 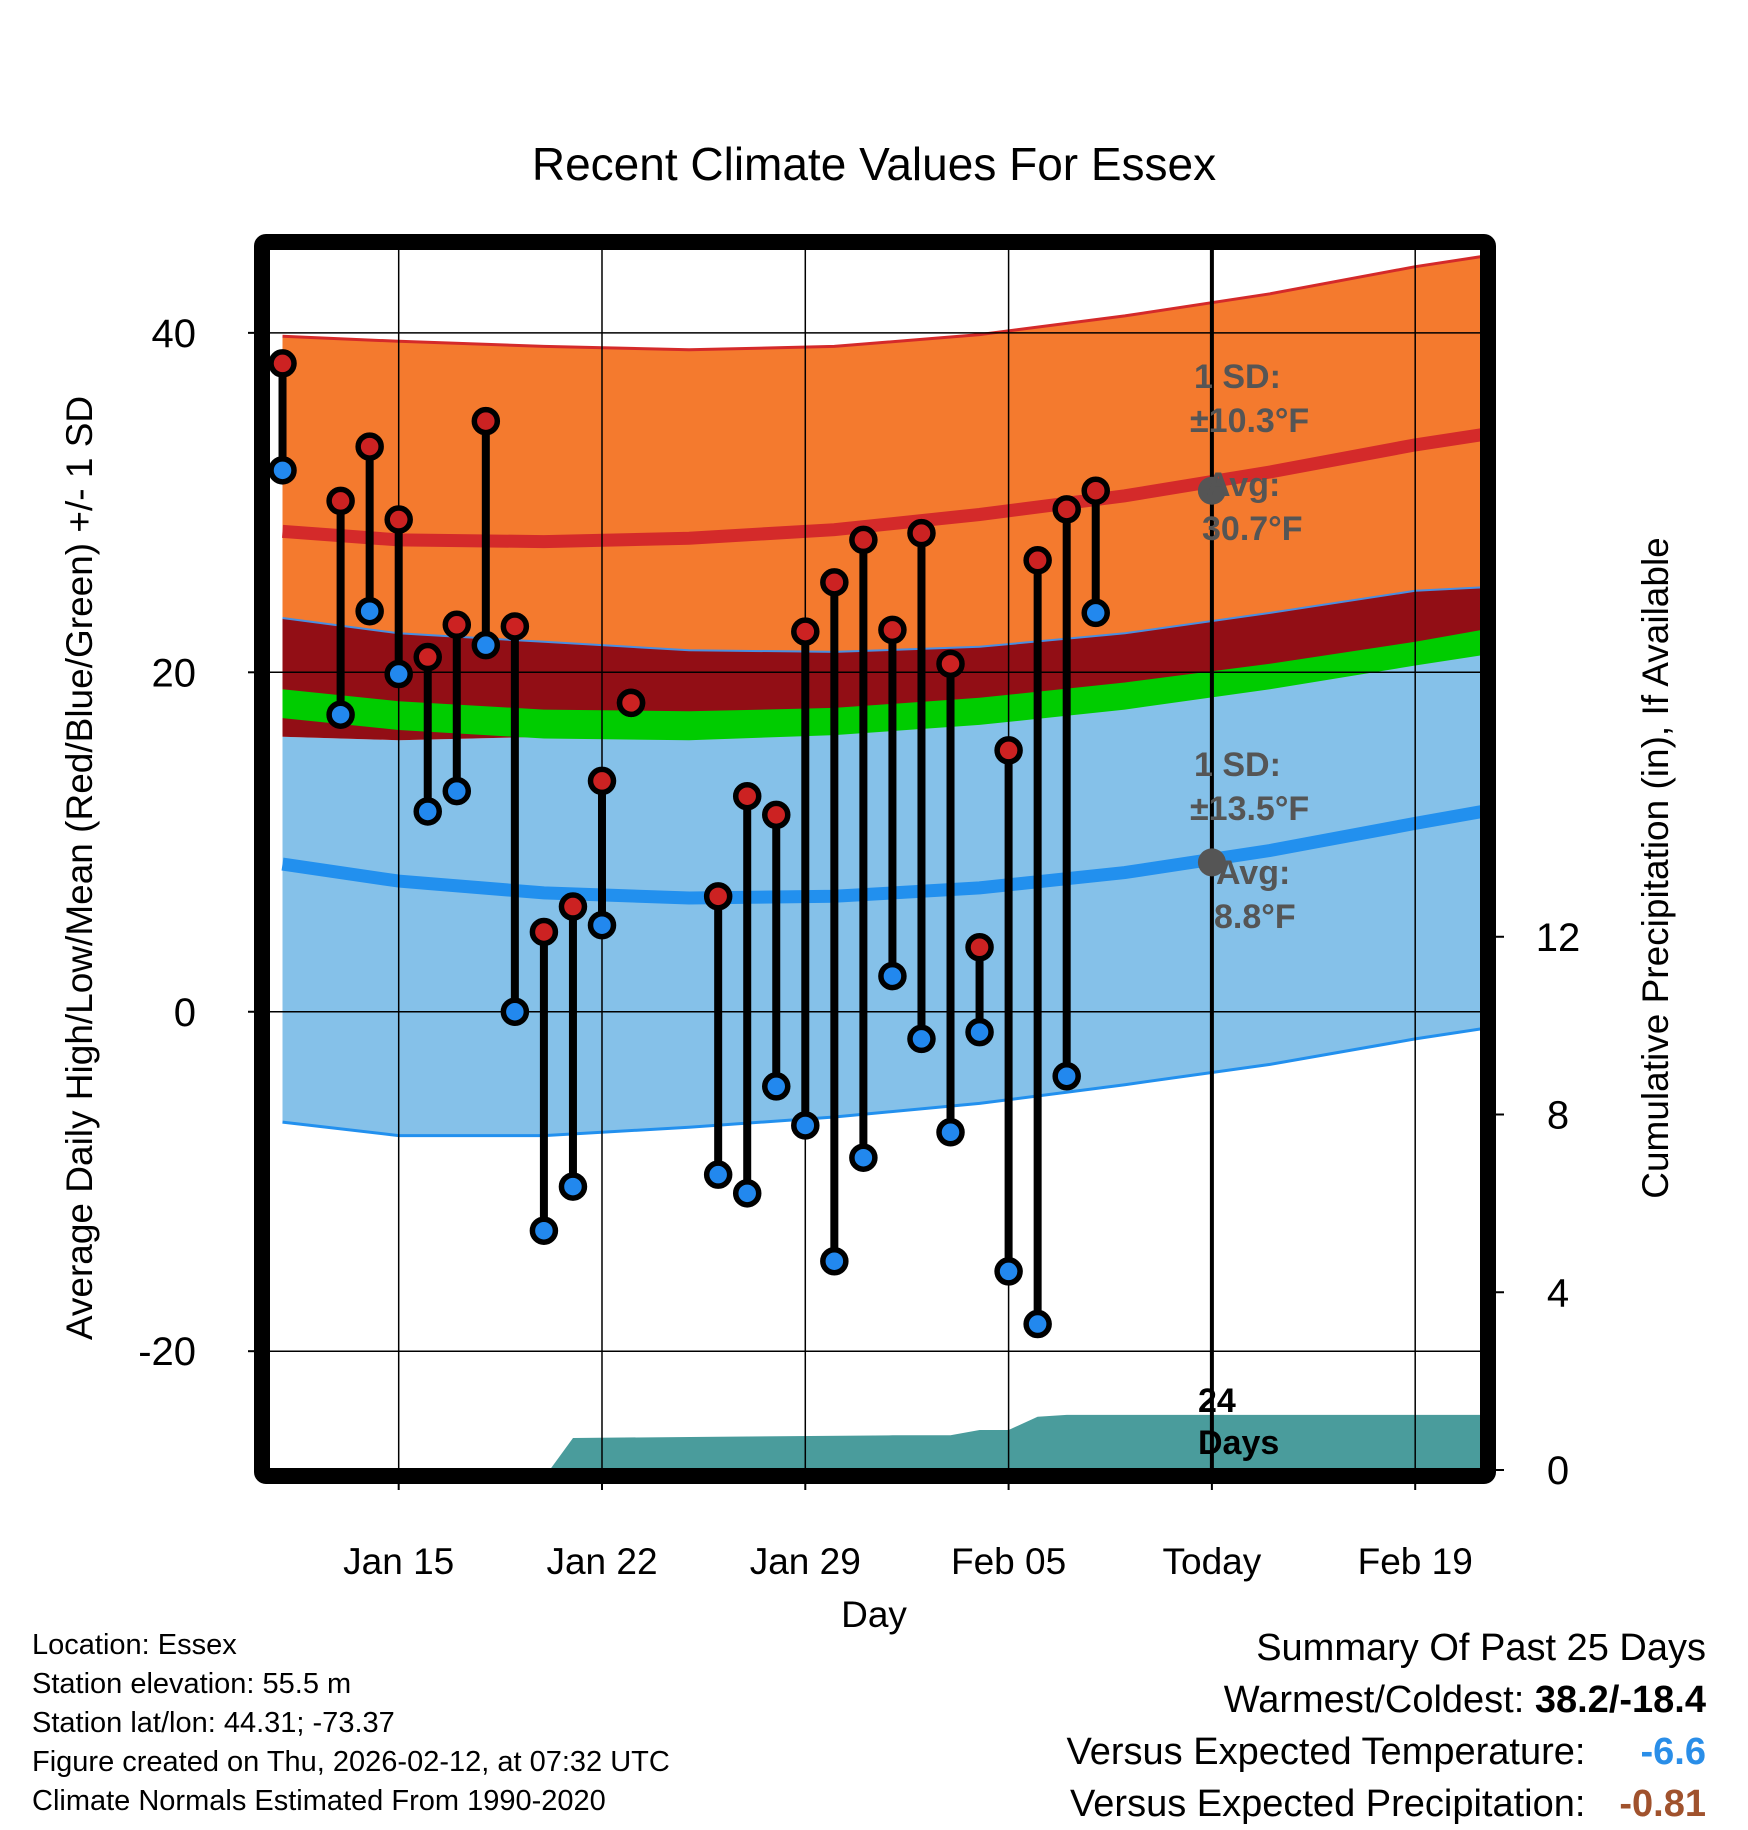 What do you see at coordinates (882, 685) in the screenshot?
I see `mean-normal-band` at bounding box center [882, 685].